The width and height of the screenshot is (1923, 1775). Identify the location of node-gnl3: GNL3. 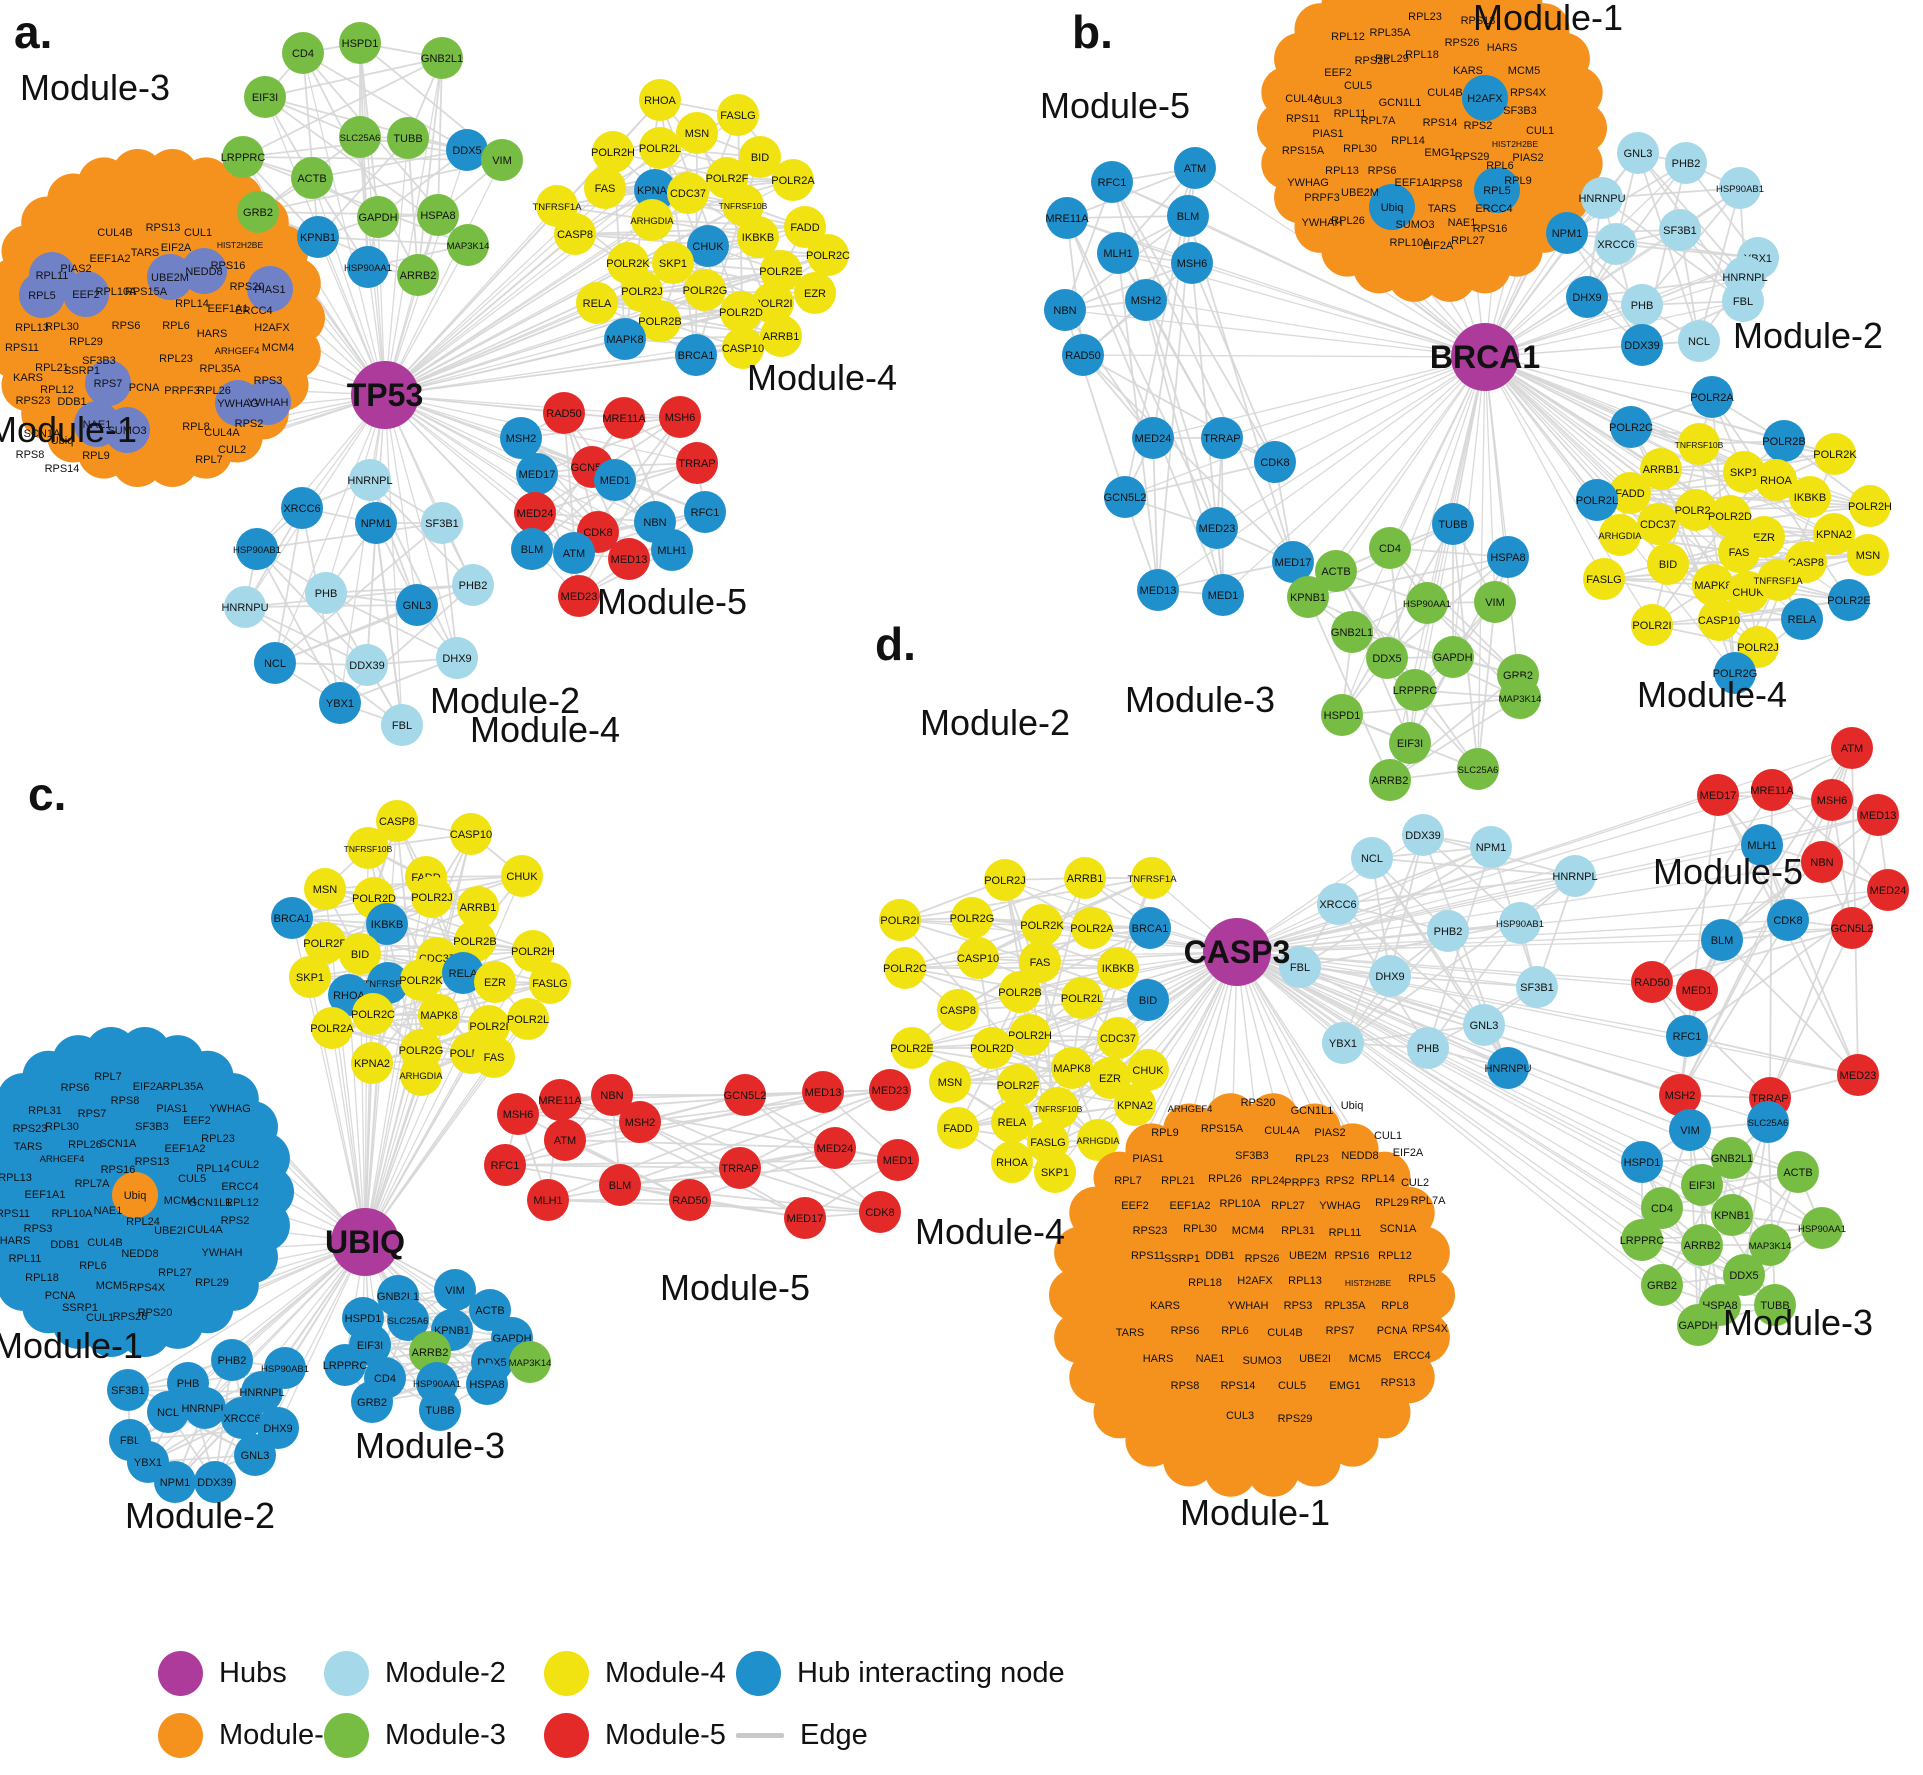
(255, 1455).